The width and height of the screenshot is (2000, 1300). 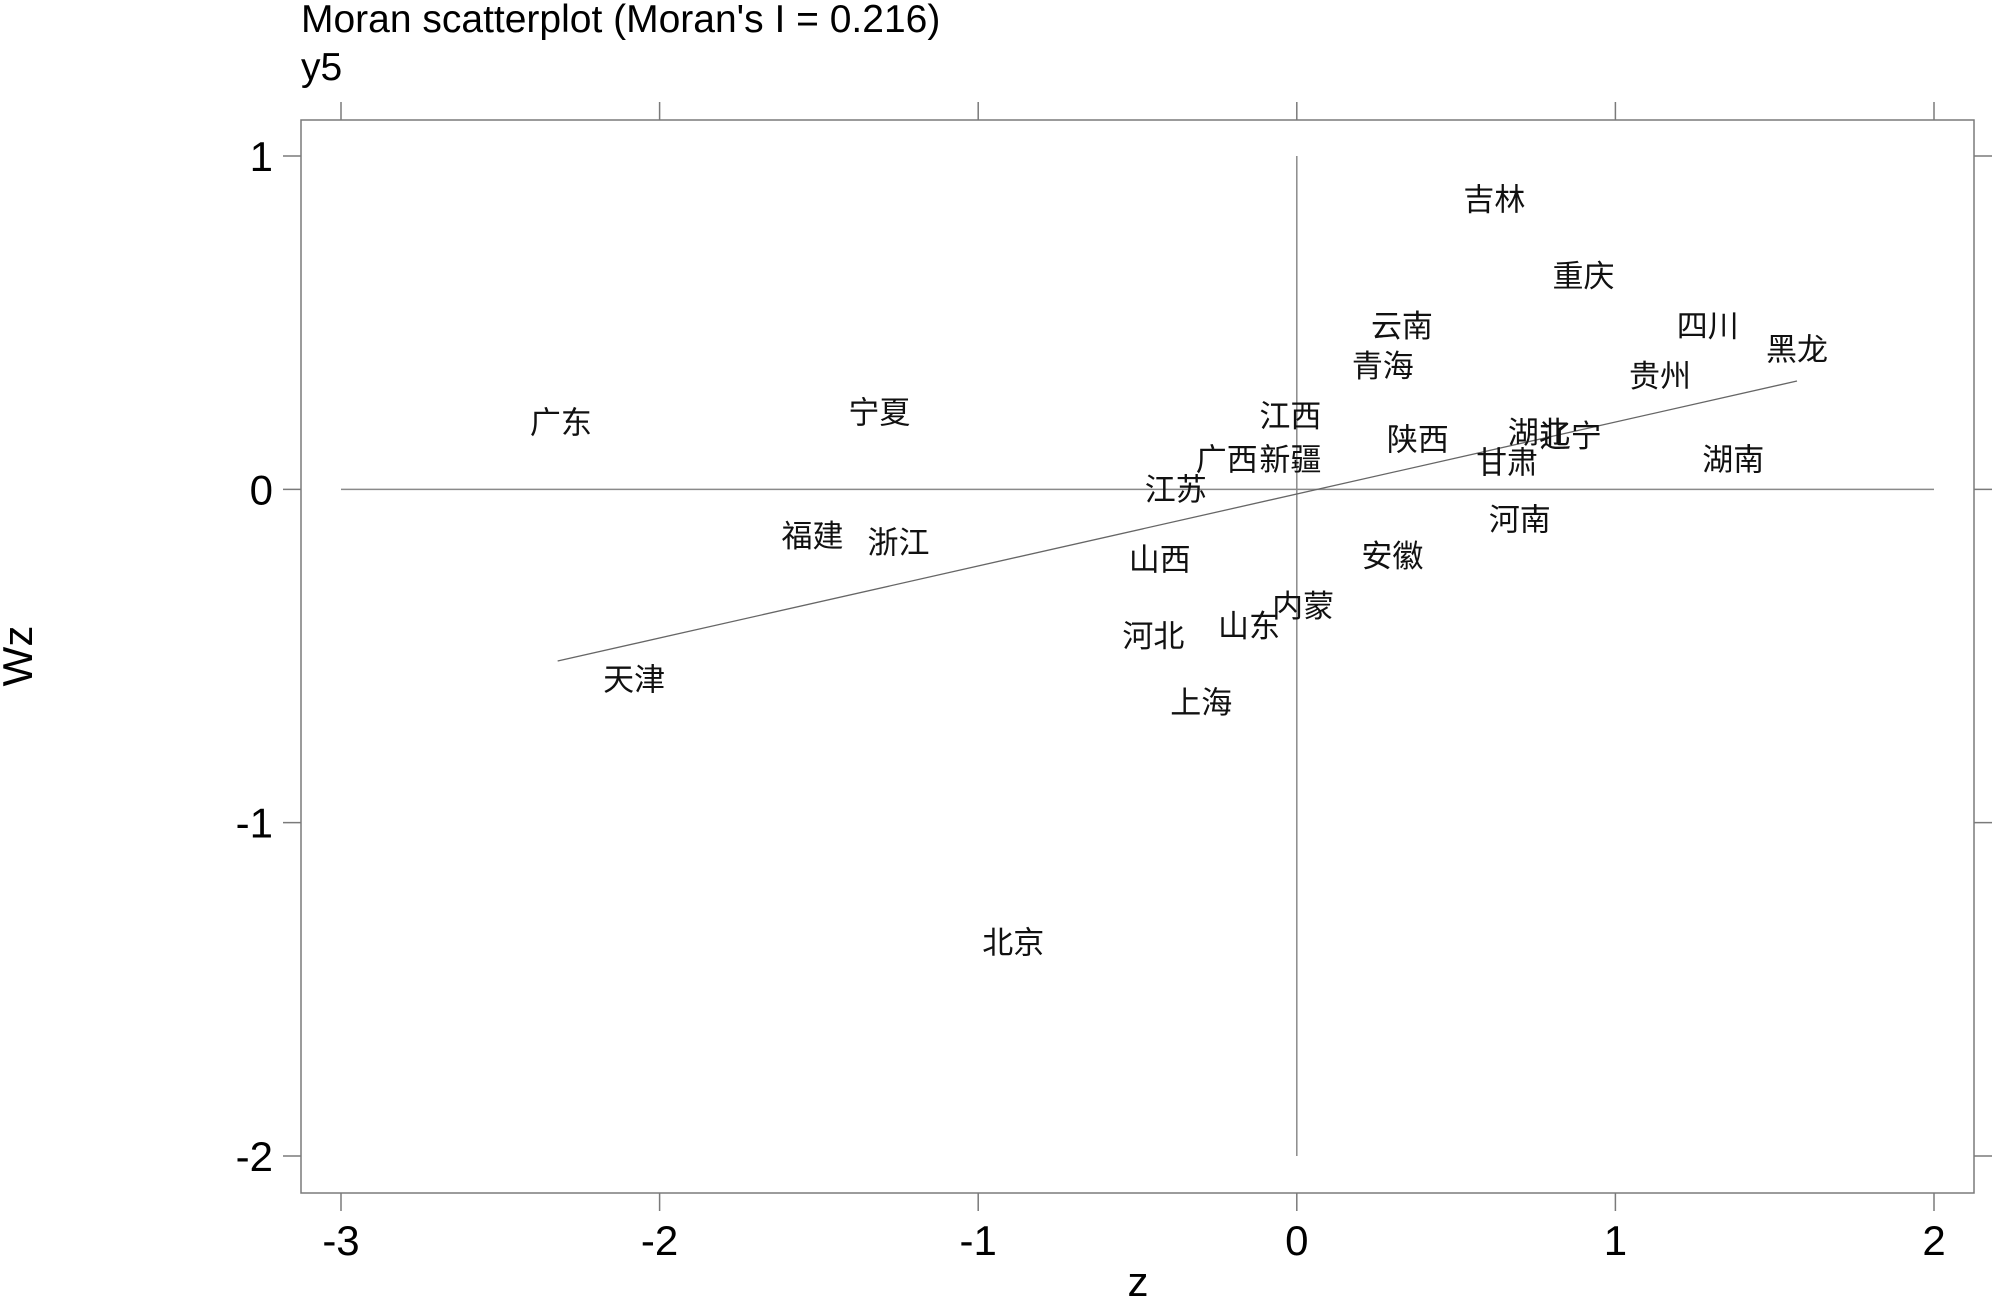 What do you see at coordinates (1494, 200) in the screenshot?
I see `point-label: 吉林` at bounding box center [1494, 200].